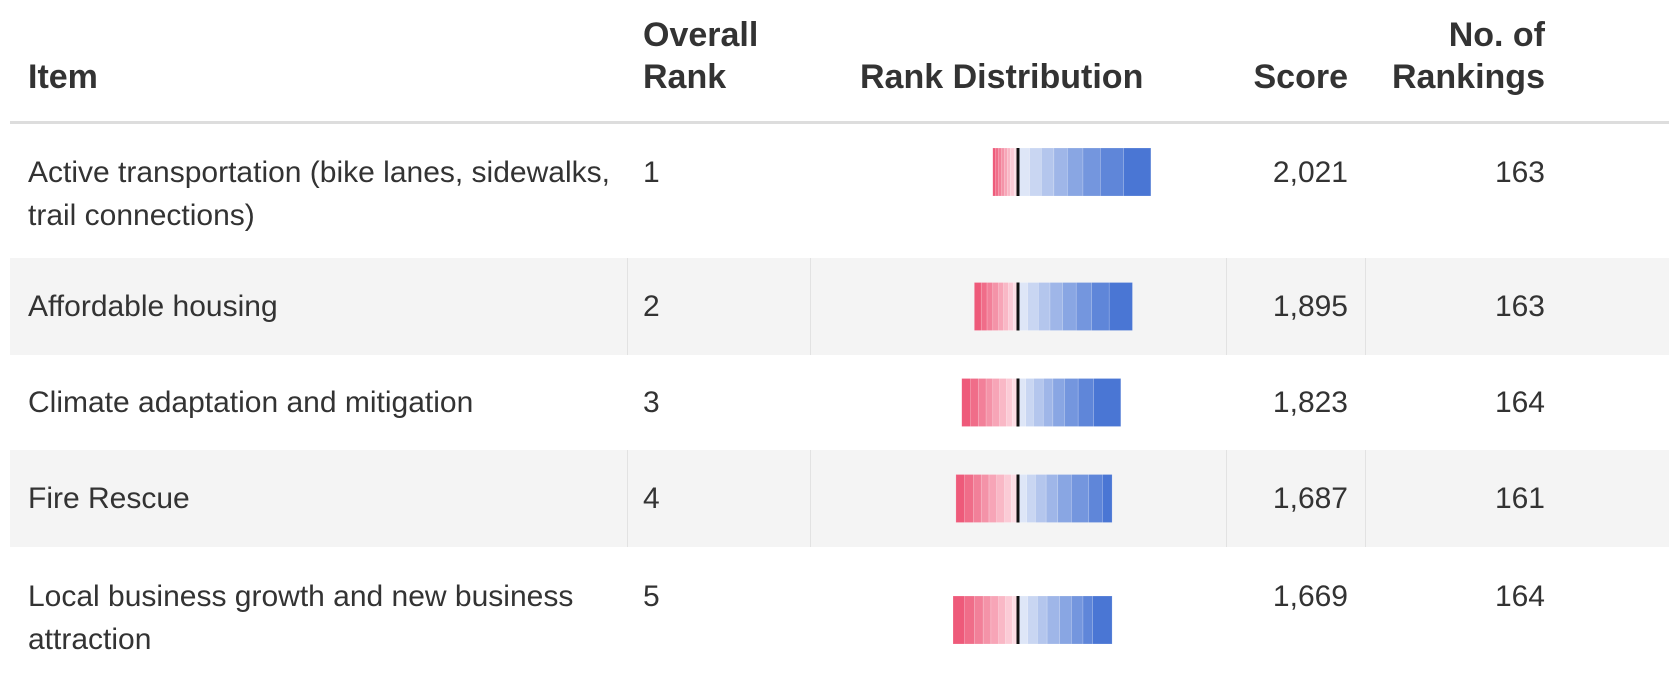 The height and width of the screenshot is (693, 1669). Describe the element at coordinates (1310, 596) in the screenshot. I see `score: 1,669` at that location.